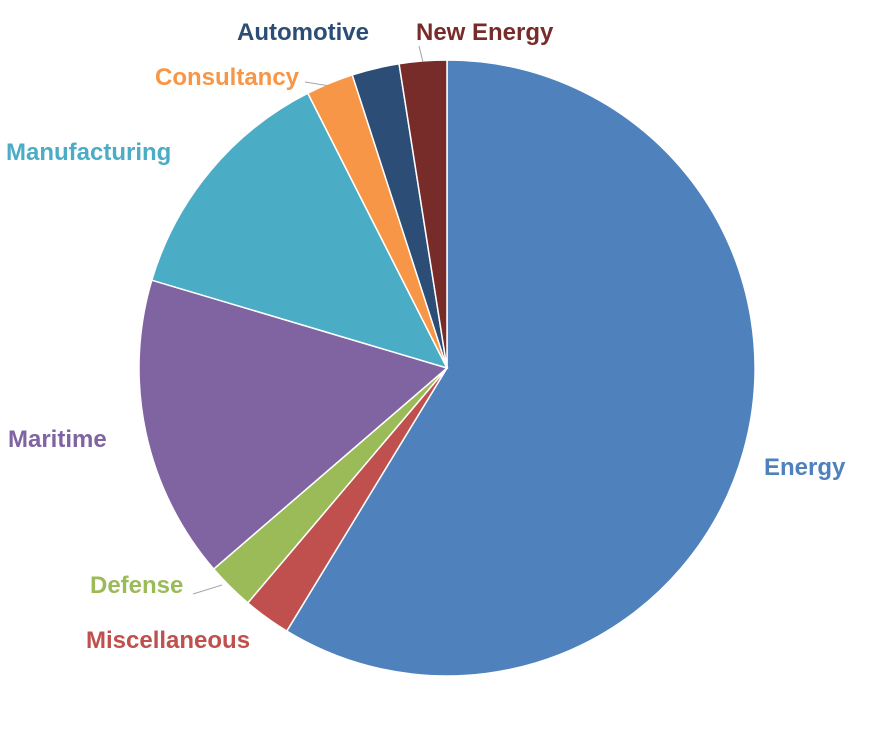  I want to click on leader-line-defense, so click(207, 589).